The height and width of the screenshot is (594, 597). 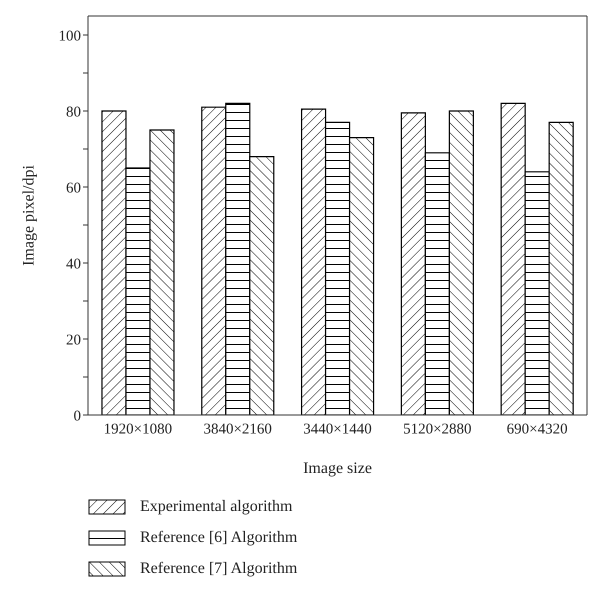 I want to click on y-tick-label: 0, so click(x=77, y=416).